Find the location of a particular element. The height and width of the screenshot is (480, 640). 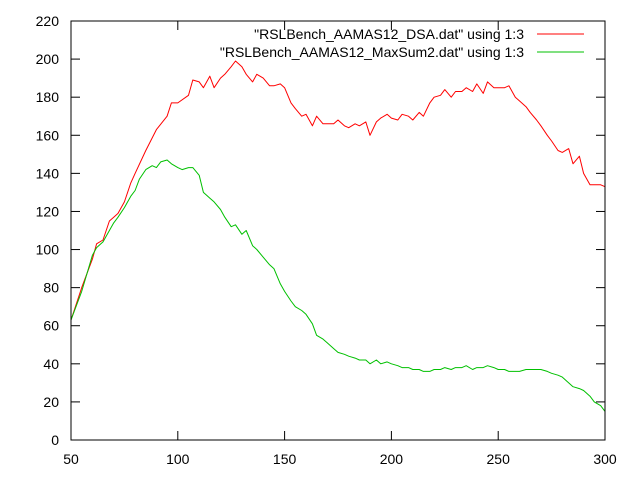

y-tick-label: 220 is located at coordinates (48, 21).